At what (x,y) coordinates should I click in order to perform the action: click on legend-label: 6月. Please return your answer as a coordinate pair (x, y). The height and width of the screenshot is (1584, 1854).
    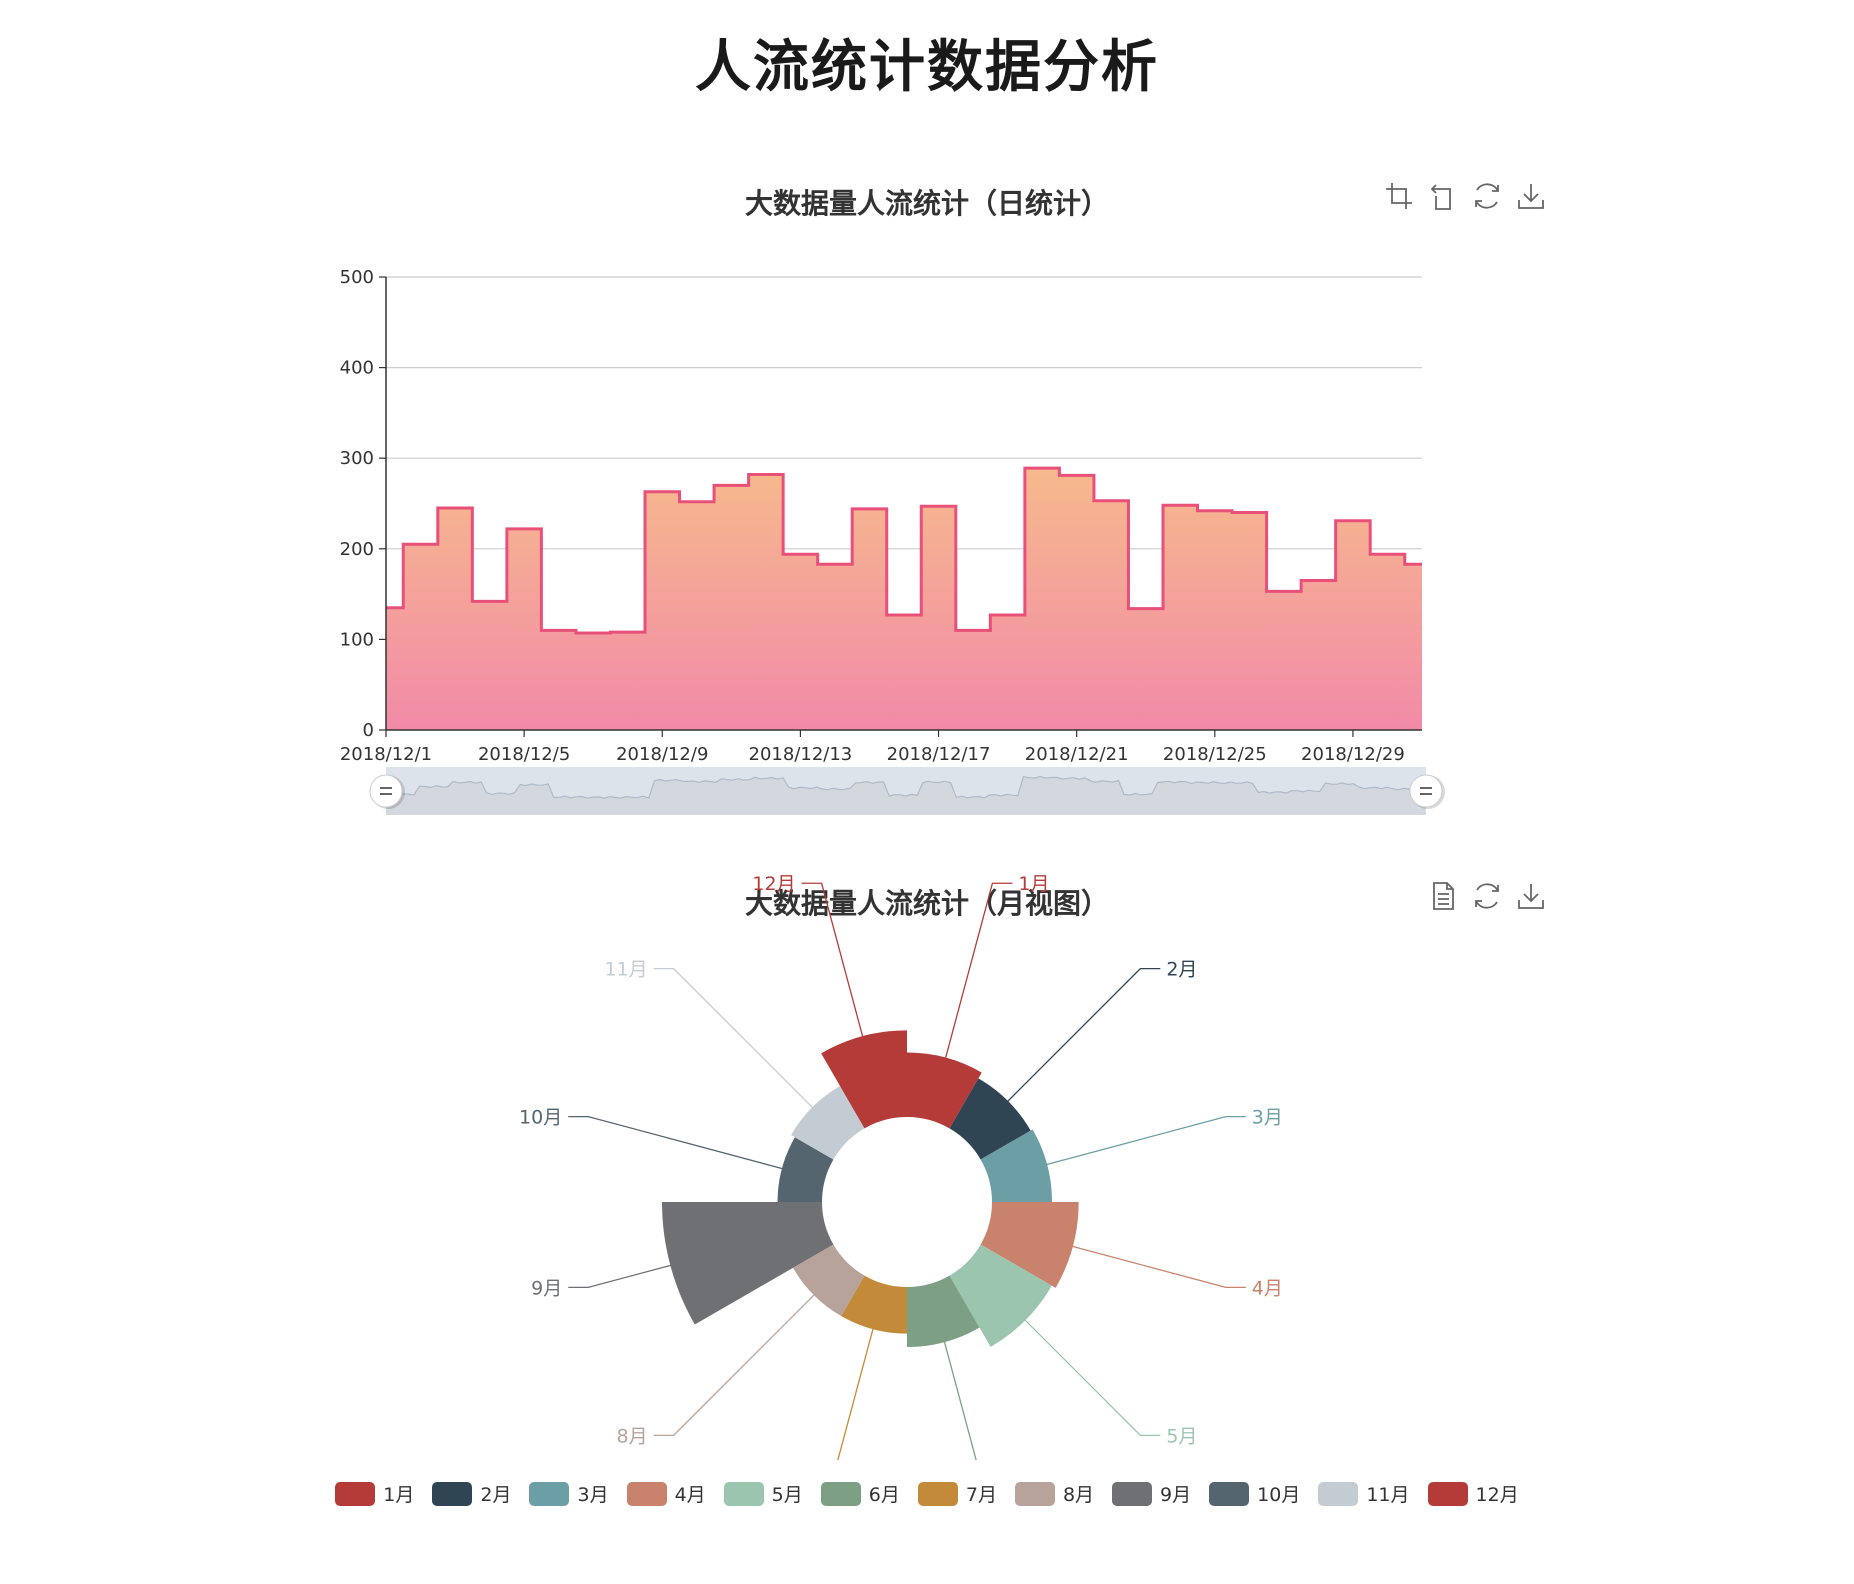
    Looking at the image, I should click on (884, 1495).